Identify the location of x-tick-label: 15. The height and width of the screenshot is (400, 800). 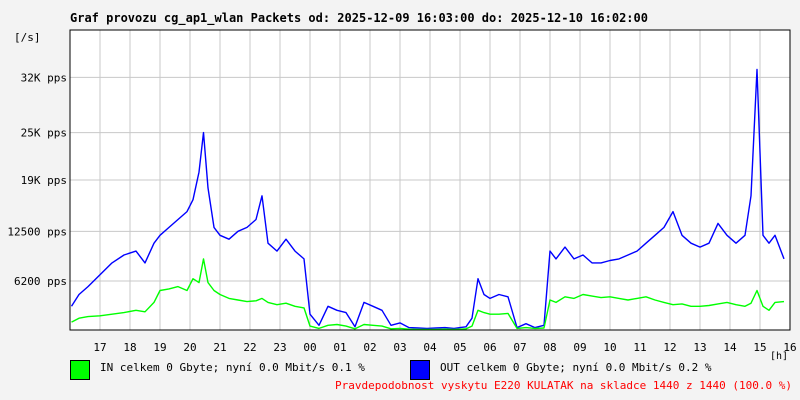
(759, 347).